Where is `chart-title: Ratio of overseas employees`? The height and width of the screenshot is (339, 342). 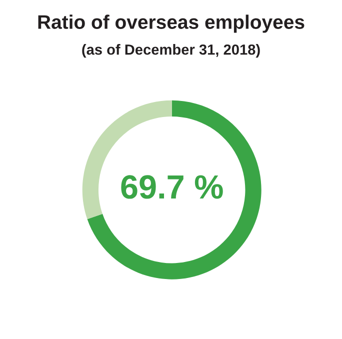
chart-title: Ratio of overseas employees is located at coordinates (171, 23).